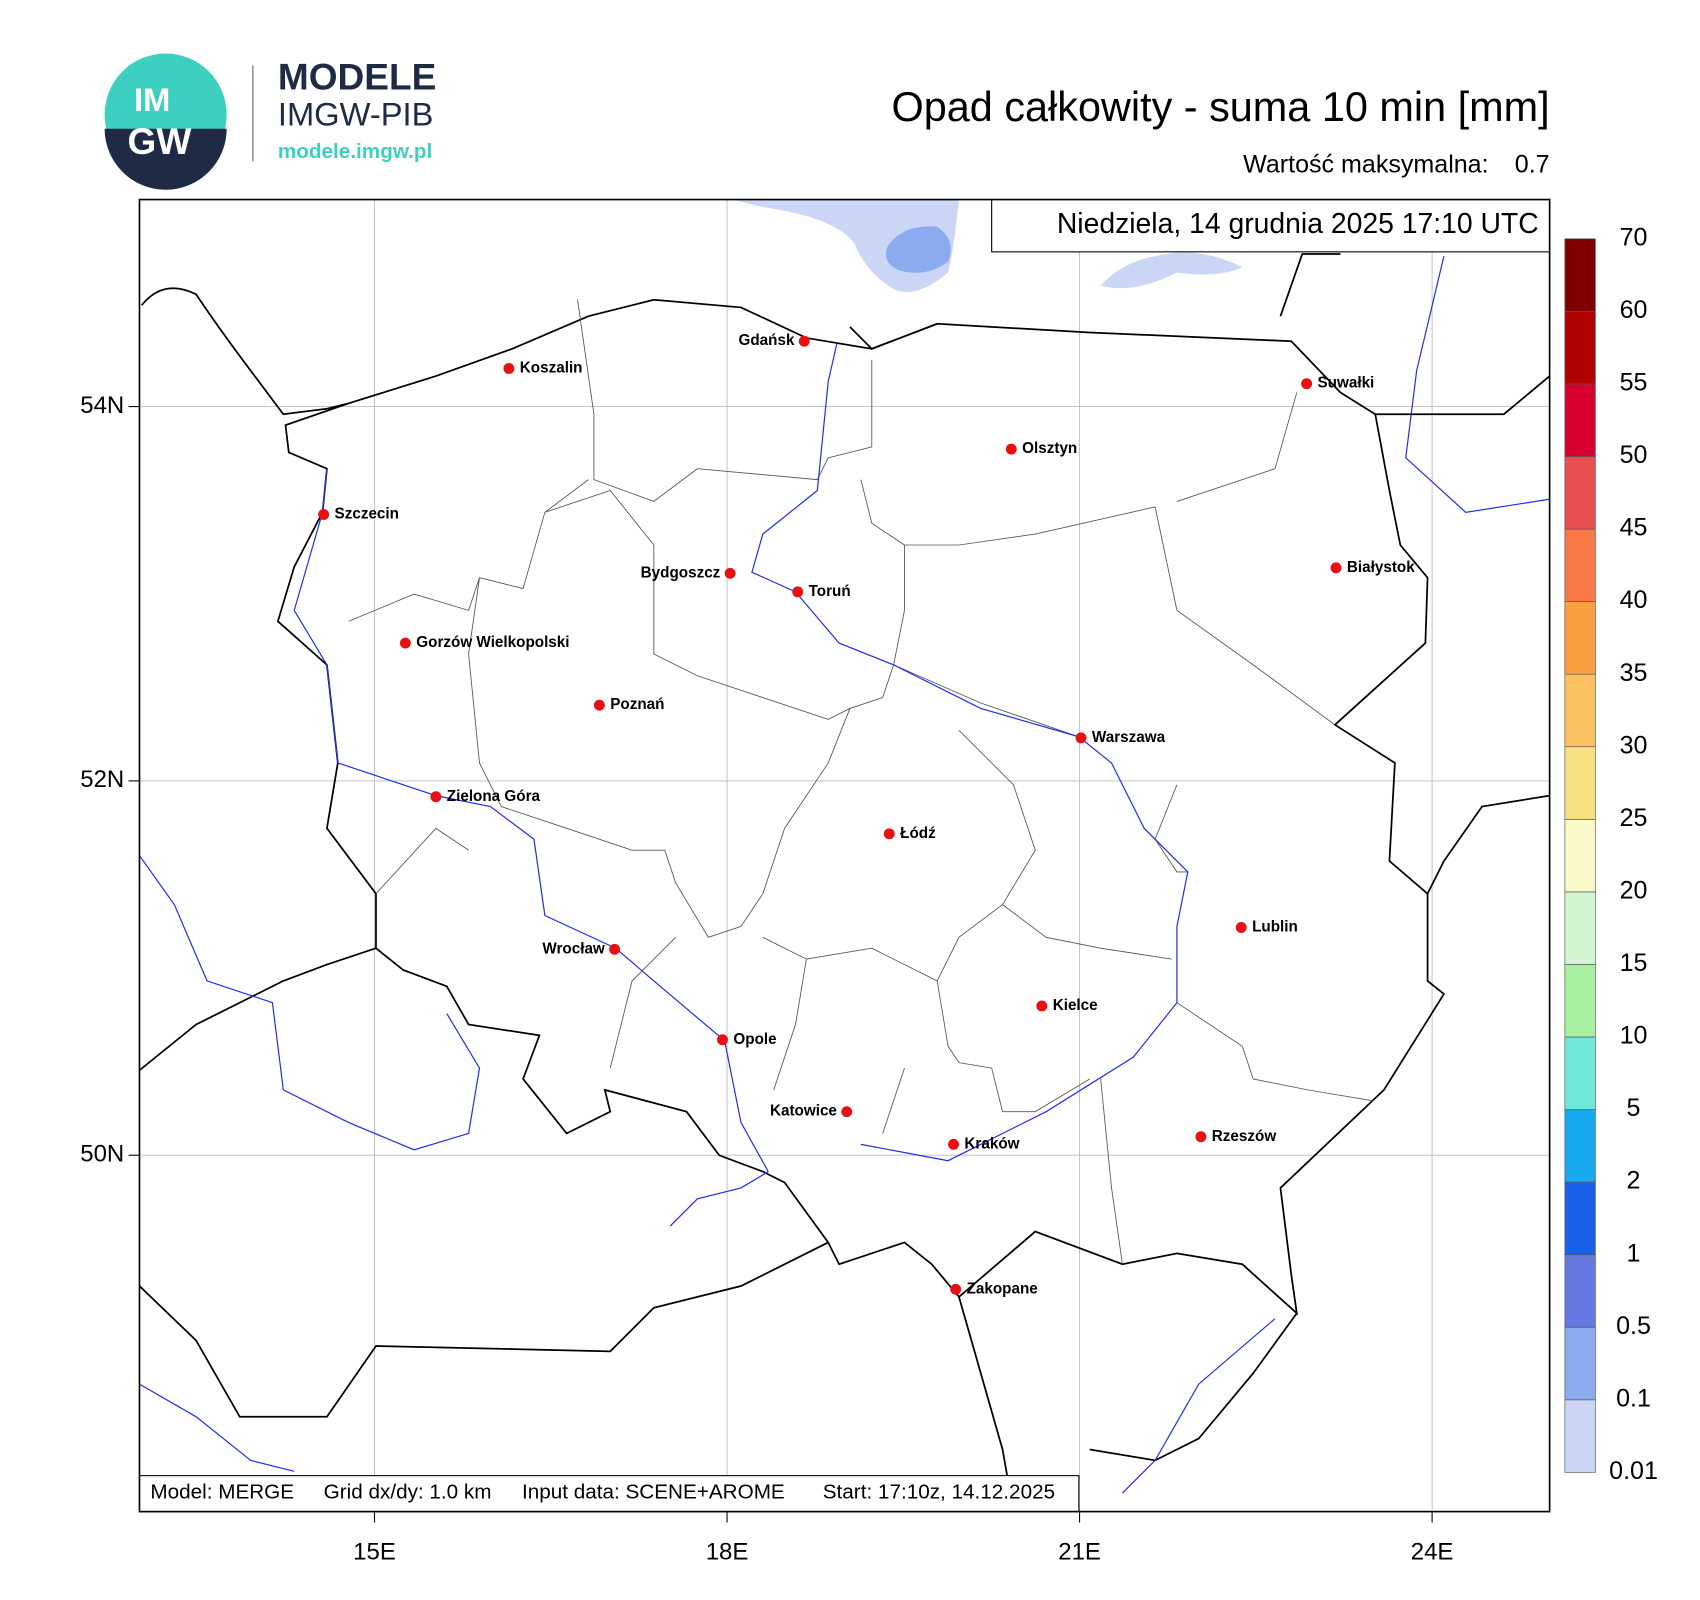 This screenshot has width=1700, height=1600. Describe the element at coordinates (727, 1551) in the screenshot. I see `x-tick-label: 18E` at that location.